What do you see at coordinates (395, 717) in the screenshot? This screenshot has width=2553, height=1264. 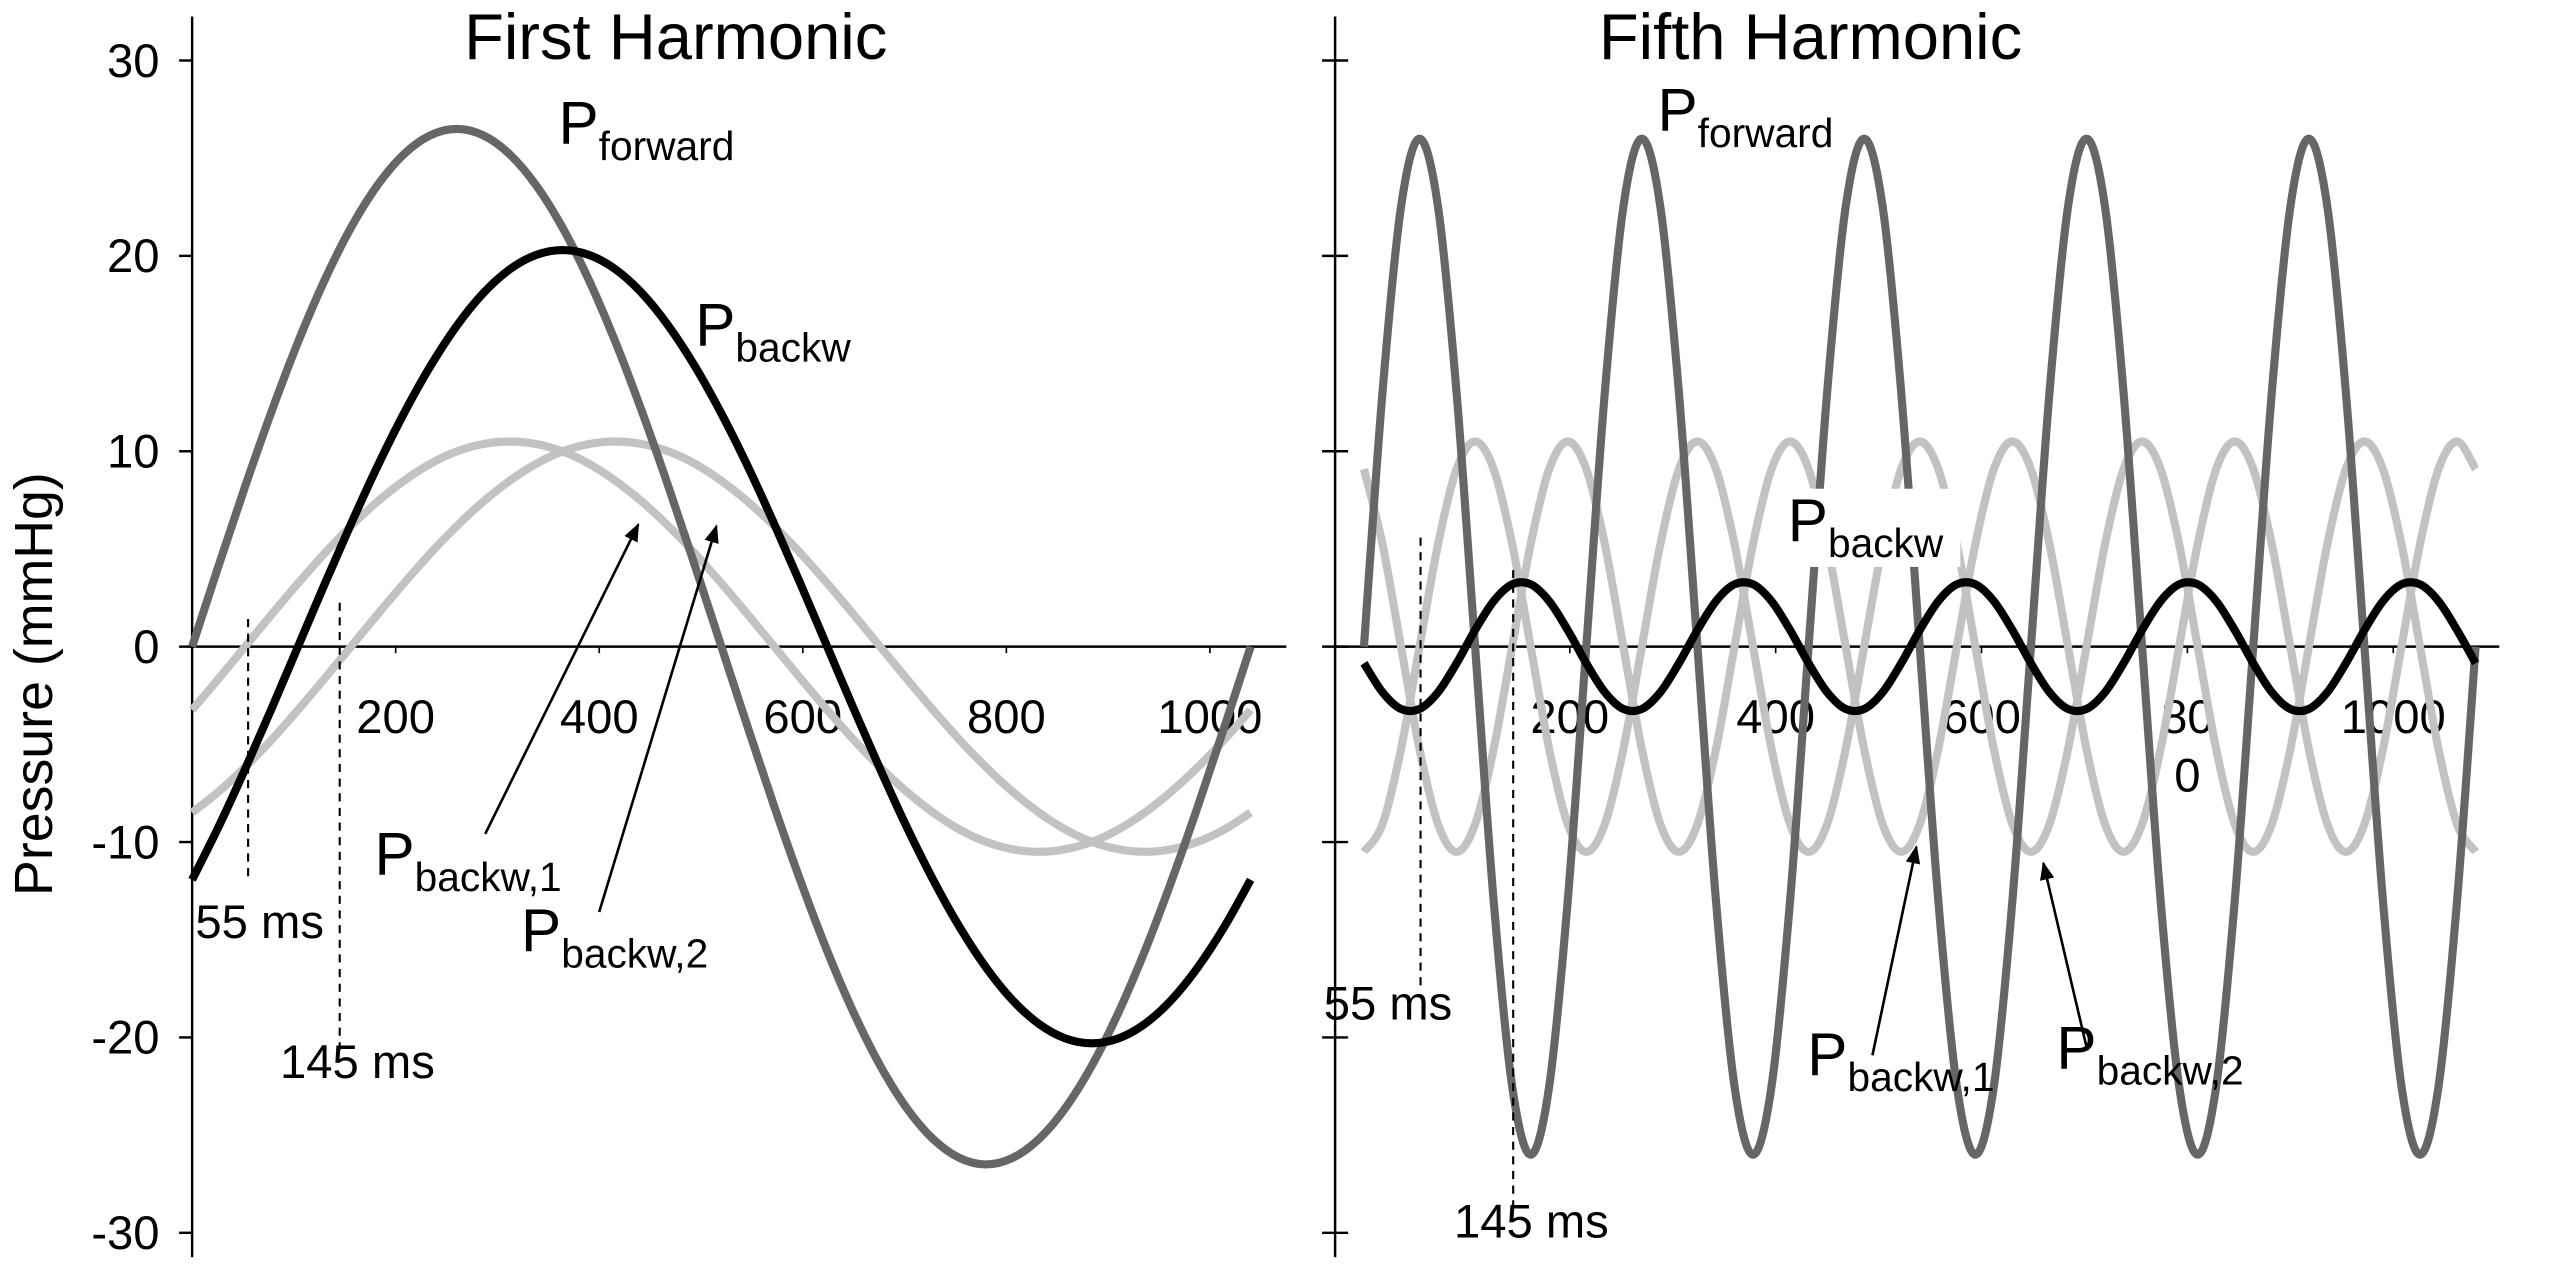 I see `x-tick-label: 200` at bounding box center [395, 717].